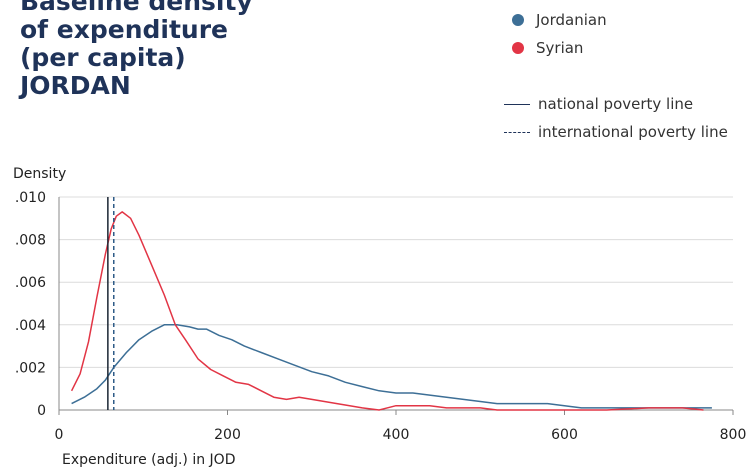 This screenshot has width=753, height=470. I want to click on legend-item-international-poverty-line: international poverty line, so click(616, 132).